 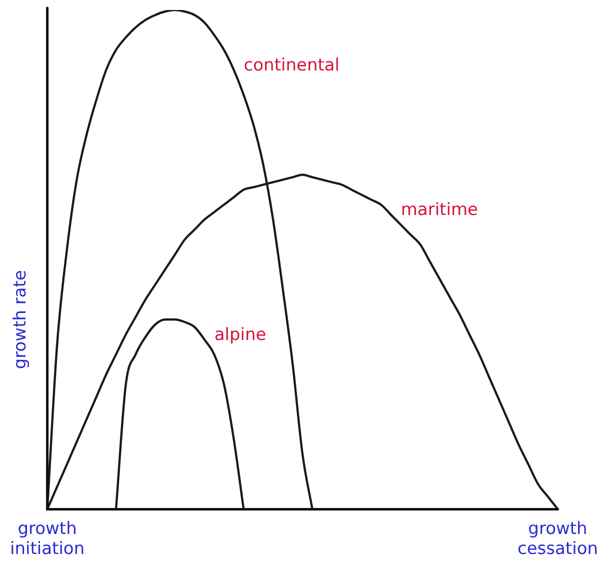 I want to click on x-tick-label: growth cessation, so click(x=557, y=539).